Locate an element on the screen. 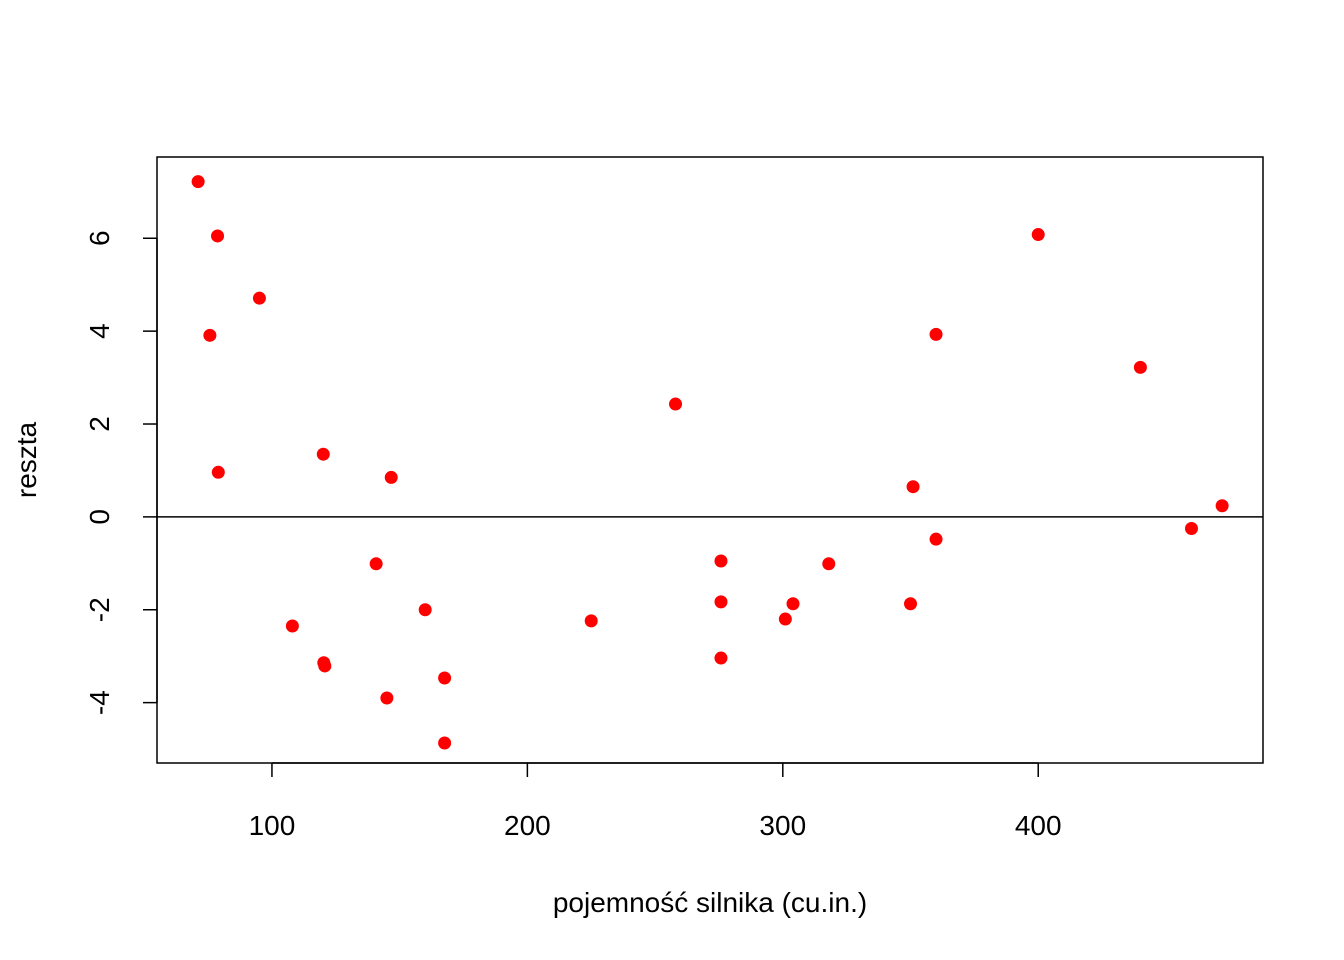 The height and width of the screenshot is (960, 1344). x-axis-label: pojemność silnika (cu.in.) is located at coordinates (710, 902).